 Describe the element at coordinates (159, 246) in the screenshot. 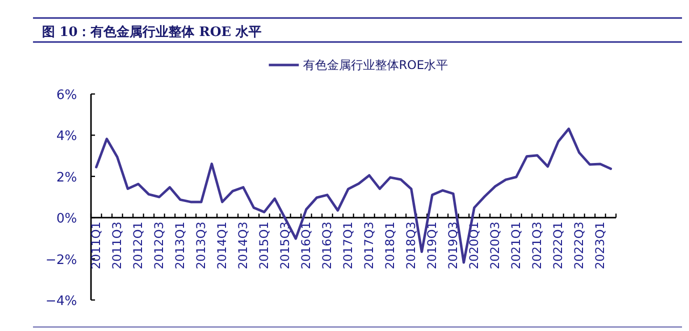

I see `x-tick-label: 2012Q3` at that location.